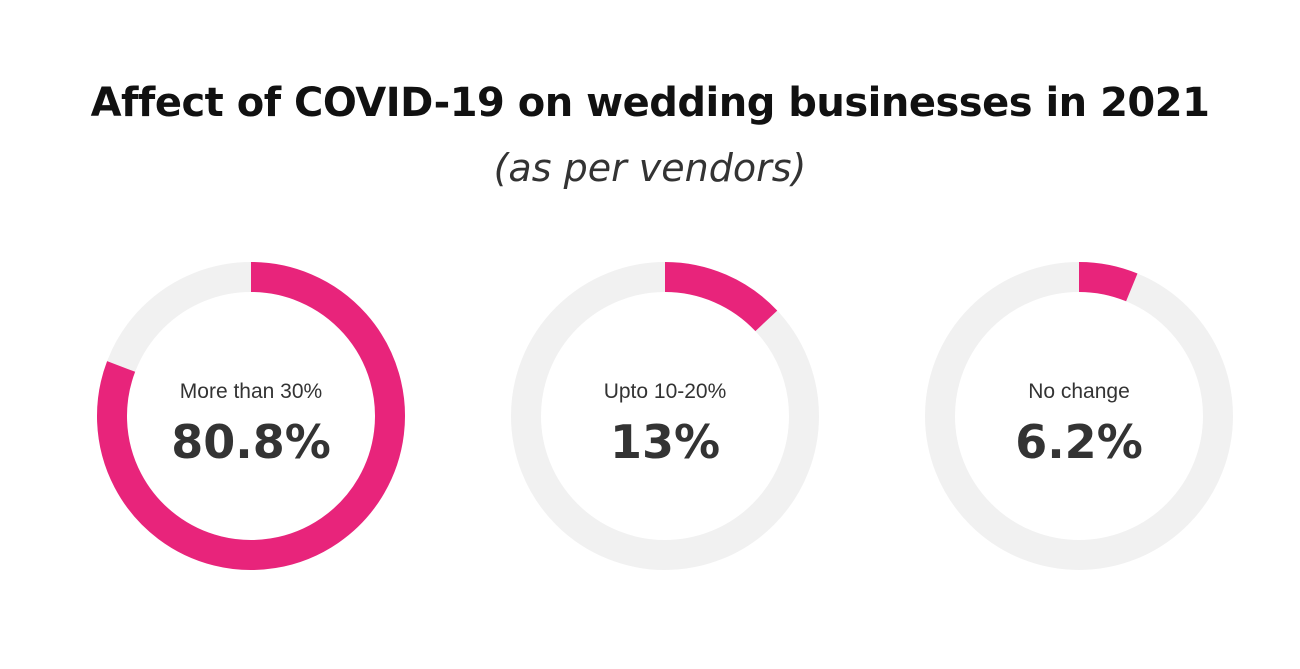 The width and height of the screenshot is (1300, 669). Describe the element at coordinates (1079, 391) in the screenshot. I see `donut-label: No change` at that location.